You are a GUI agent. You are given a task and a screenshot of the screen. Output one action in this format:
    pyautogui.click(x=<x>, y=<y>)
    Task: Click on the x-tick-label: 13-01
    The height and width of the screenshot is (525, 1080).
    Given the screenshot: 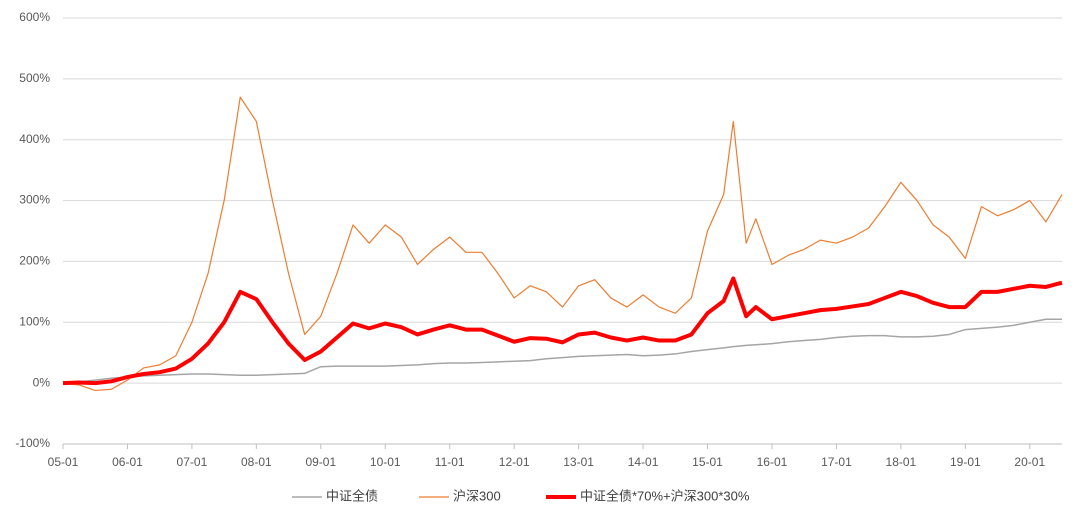 What is the action you would take?
    pyautogui.click(x=578, y=462)
    